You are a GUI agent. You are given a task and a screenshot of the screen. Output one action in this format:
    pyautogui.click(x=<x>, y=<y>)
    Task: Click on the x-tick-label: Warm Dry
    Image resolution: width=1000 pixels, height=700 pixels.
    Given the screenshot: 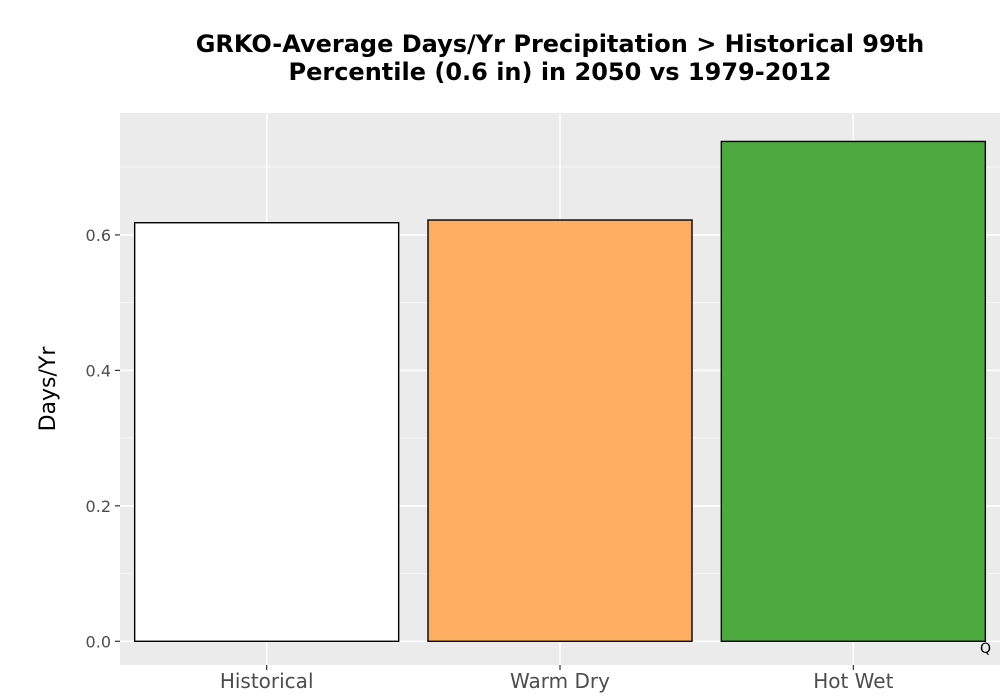 What is the action you would take?
    pyautogui.click(x=560, y=681)
    